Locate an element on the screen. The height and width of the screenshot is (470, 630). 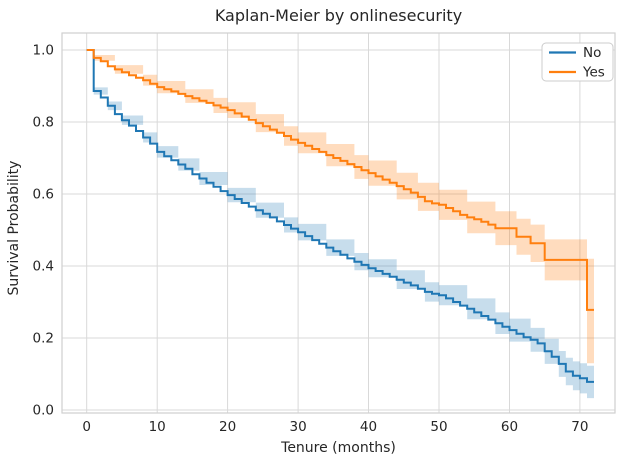
x-axis-label: Tenure (months) is located at coordinates (338, 448).